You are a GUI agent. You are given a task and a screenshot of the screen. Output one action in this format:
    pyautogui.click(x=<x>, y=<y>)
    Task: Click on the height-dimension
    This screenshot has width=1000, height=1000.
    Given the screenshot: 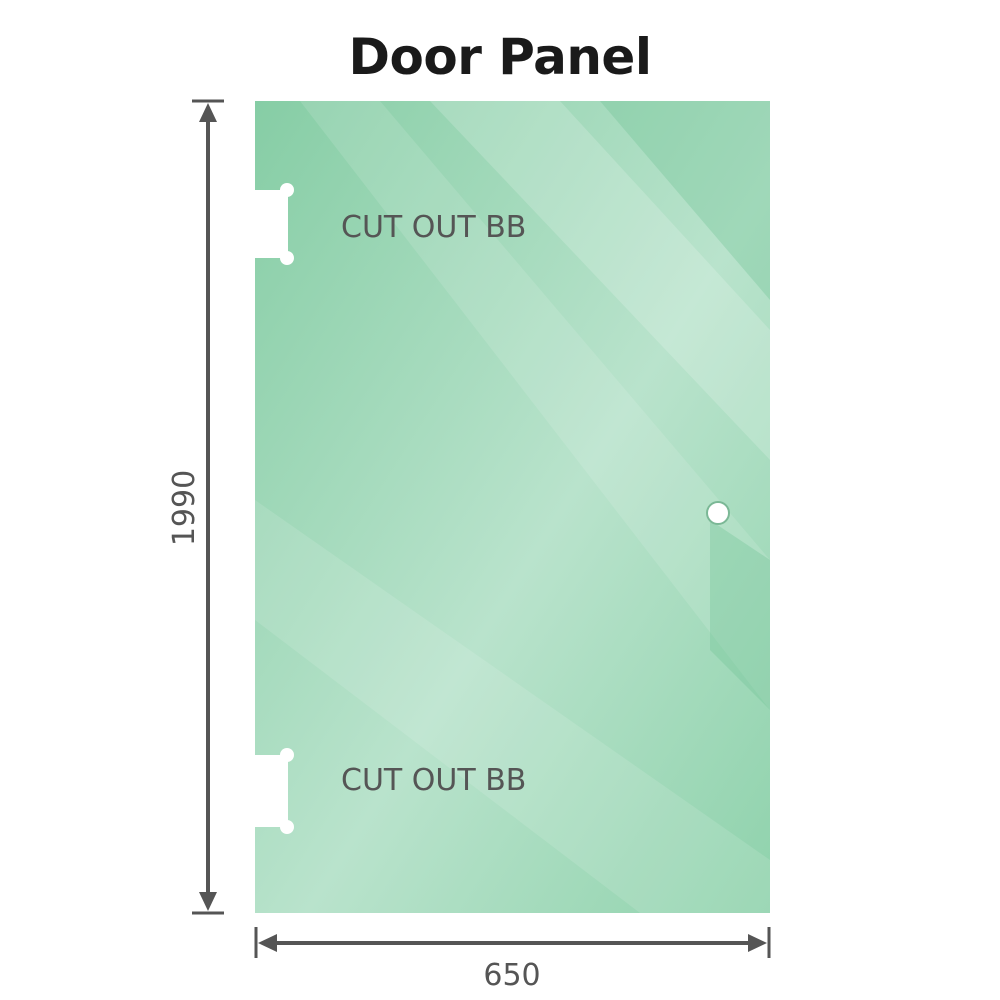 What is the action you would take?
    pyautogui.click(x=208, y=507)
    